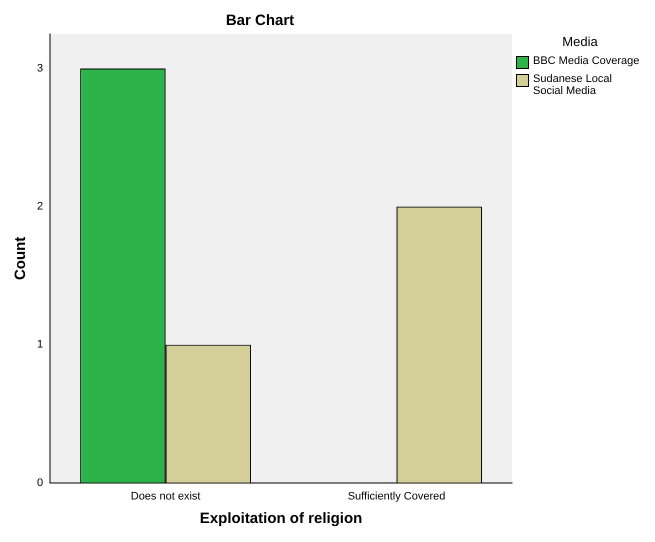  Describe the element at coordinates (580, 41) in the screenshot. I see `legend-title: Media` at that location.